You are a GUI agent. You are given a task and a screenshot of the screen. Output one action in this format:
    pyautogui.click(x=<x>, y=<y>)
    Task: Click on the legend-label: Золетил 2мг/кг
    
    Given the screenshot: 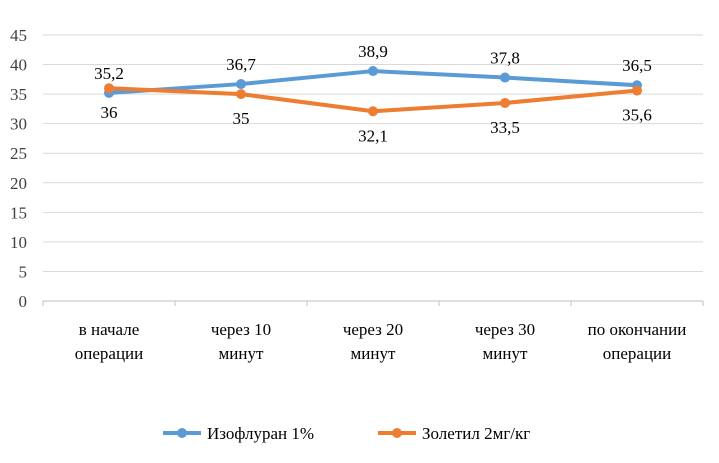 What is the action you would take?
    pyautogui.click(x=476, y=433)
    